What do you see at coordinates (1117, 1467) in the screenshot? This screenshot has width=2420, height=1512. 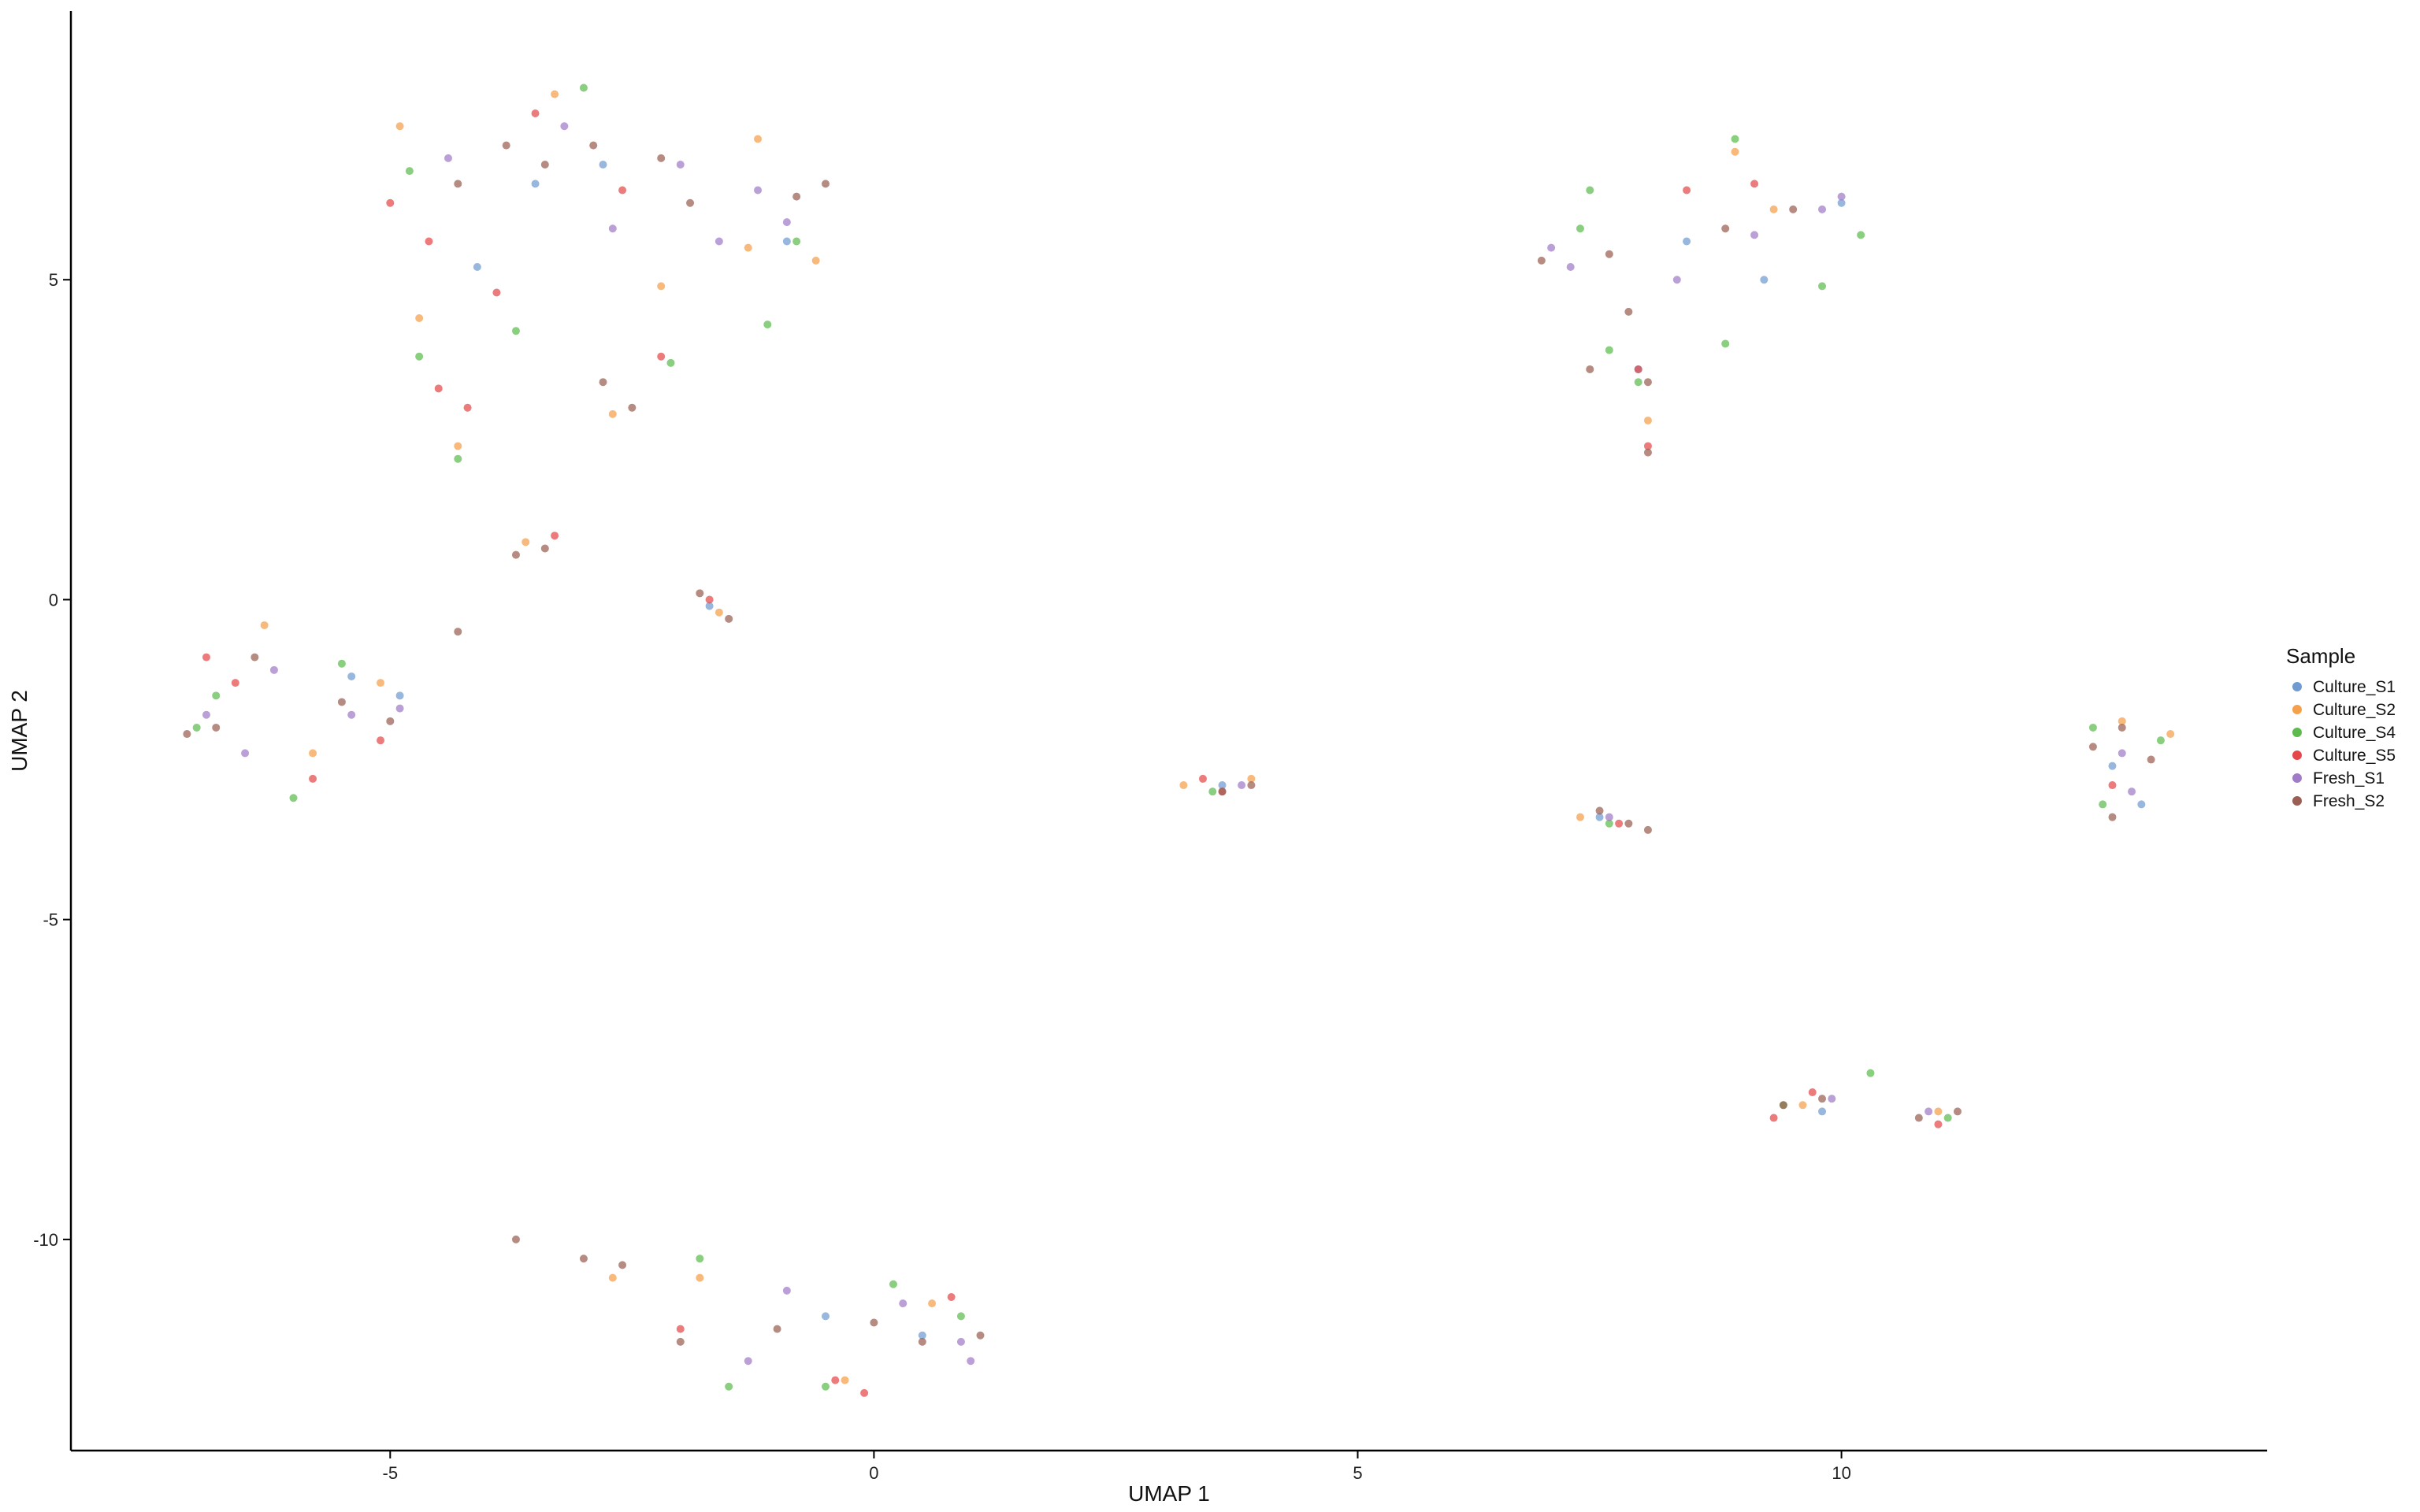 I see `x-axis-ticks: -5 0 5 10` at bounding box center [1117, 1467].